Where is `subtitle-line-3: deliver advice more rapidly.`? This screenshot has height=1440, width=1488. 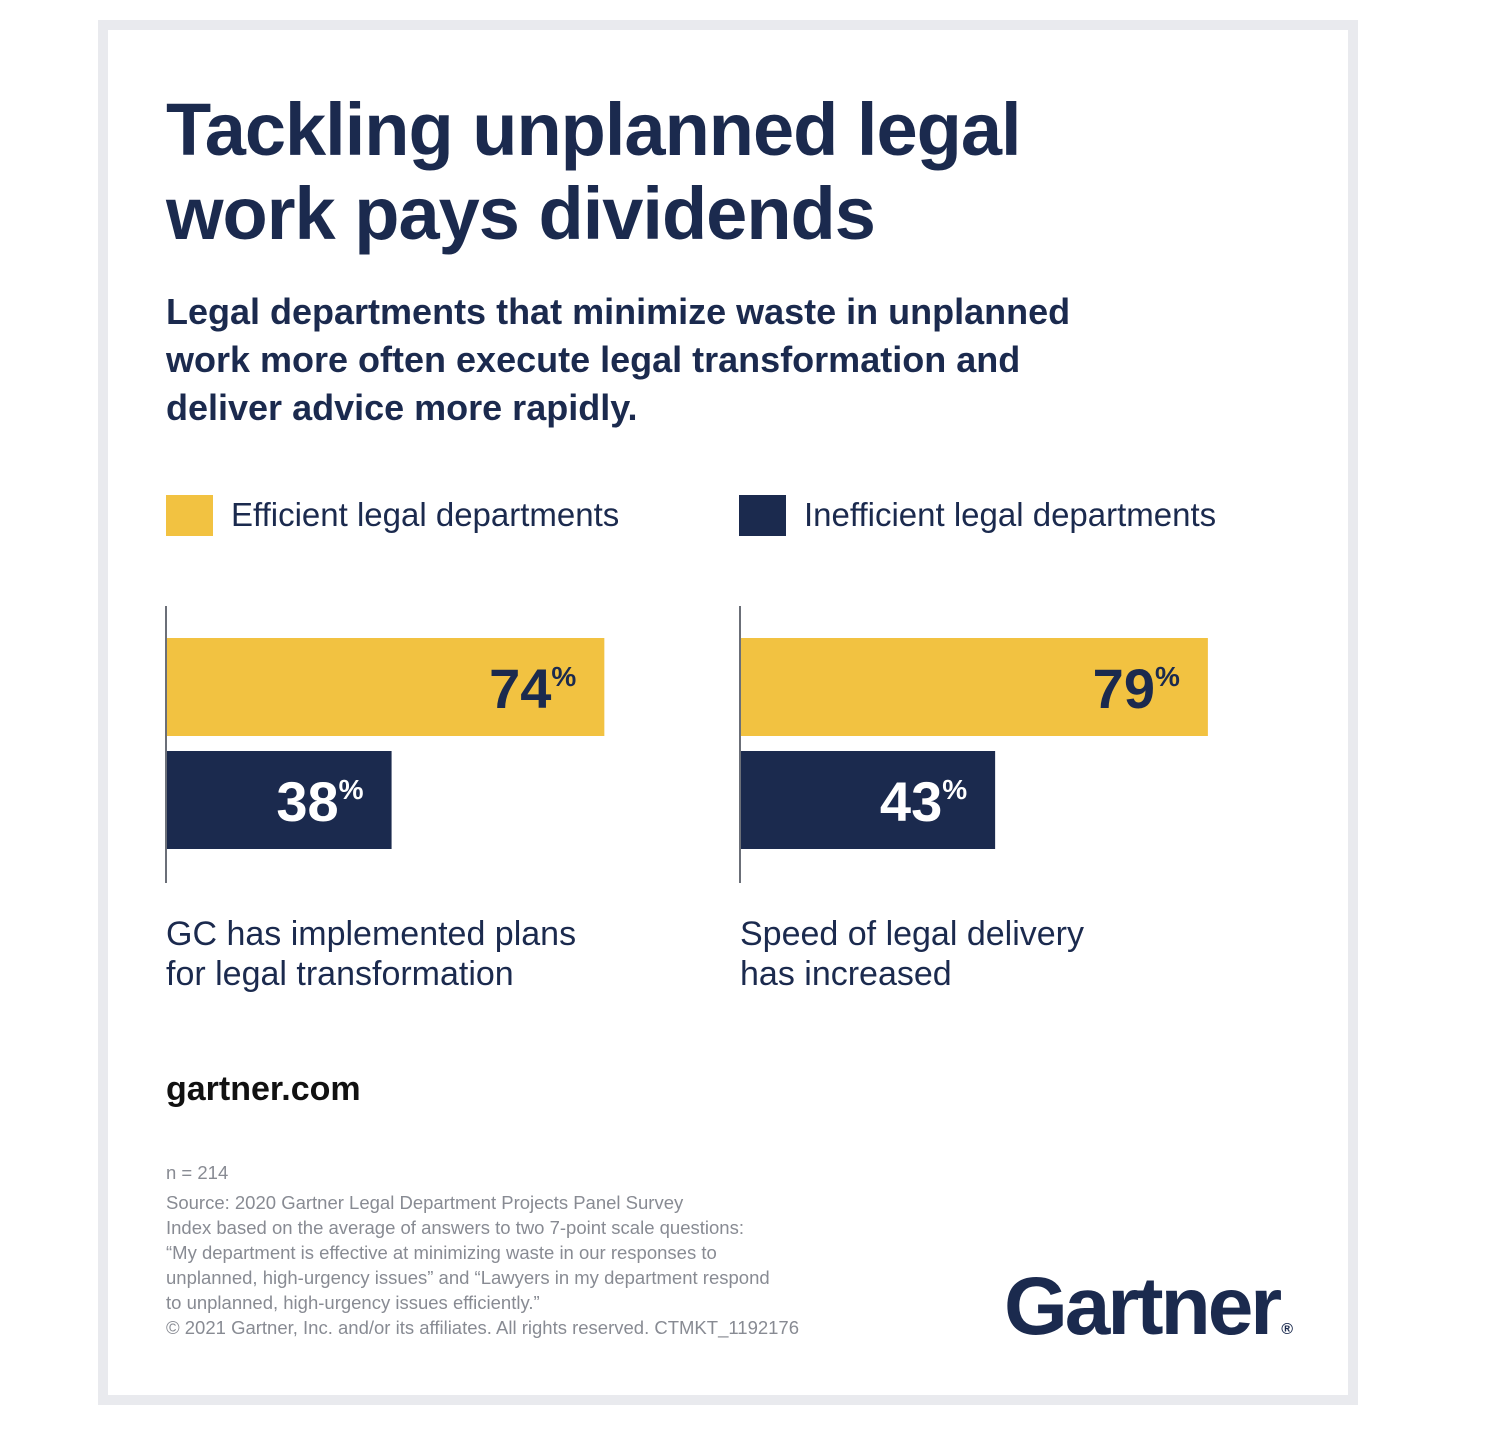
subtitle-line-3: deliver advice more rapidly. is located at coordinates (402, 407).